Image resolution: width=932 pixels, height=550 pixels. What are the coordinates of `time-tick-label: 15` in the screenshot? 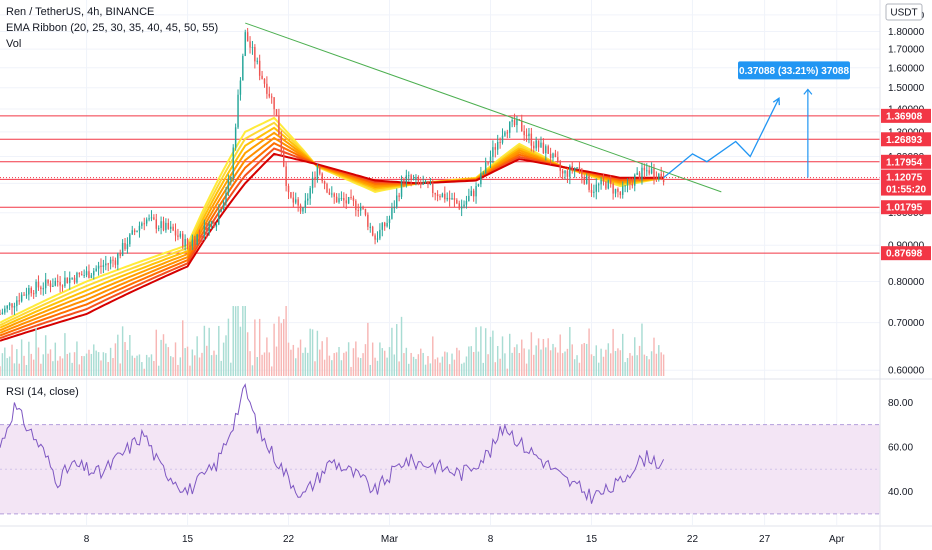 It's located at (188, 539).